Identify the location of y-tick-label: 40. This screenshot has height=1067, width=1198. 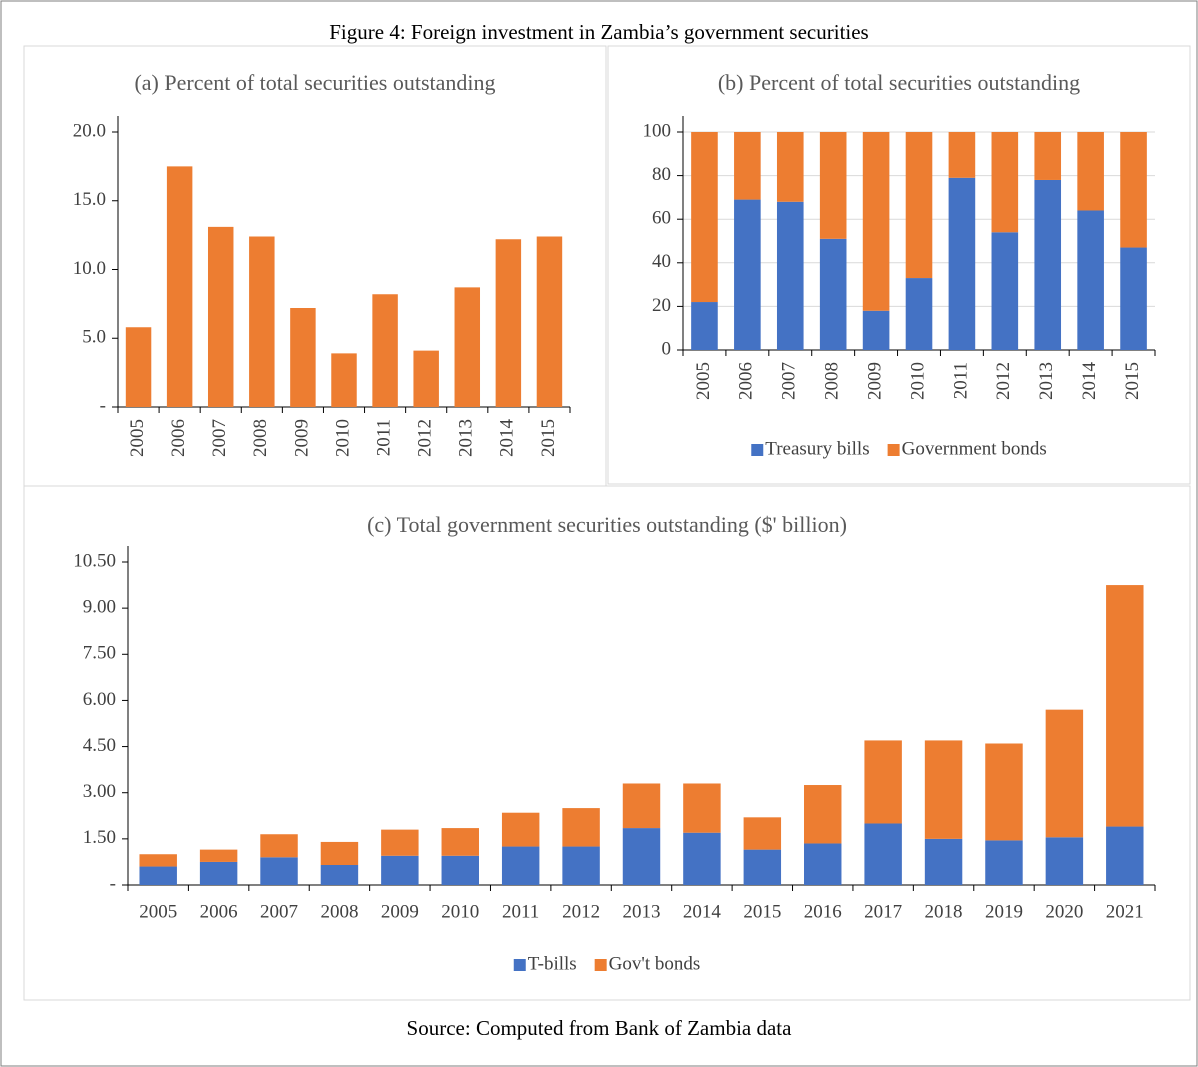
(661, 261).